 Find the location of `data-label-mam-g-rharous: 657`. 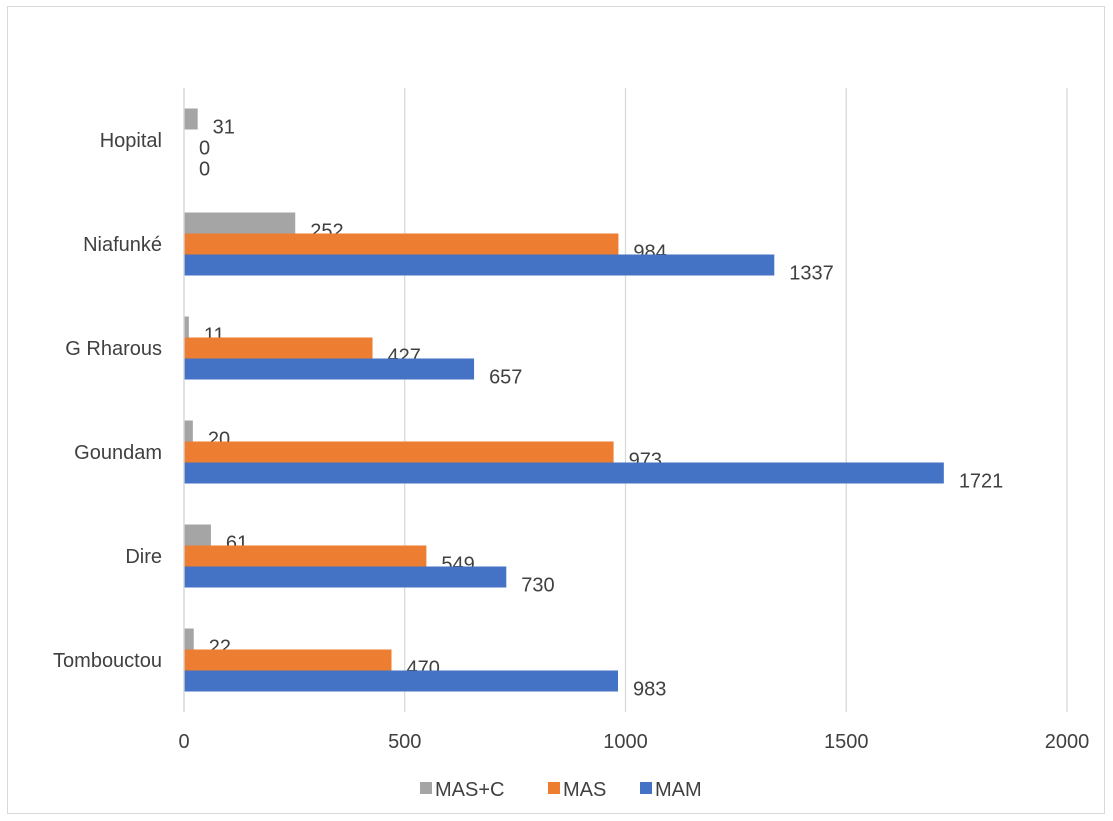

data-label-mam-g-rharous: 657 is located at coordinates (505, 378).